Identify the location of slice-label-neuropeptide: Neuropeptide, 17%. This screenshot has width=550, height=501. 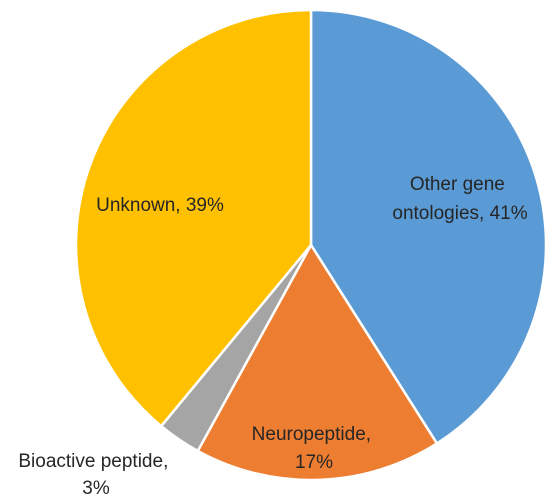
(314, 448).